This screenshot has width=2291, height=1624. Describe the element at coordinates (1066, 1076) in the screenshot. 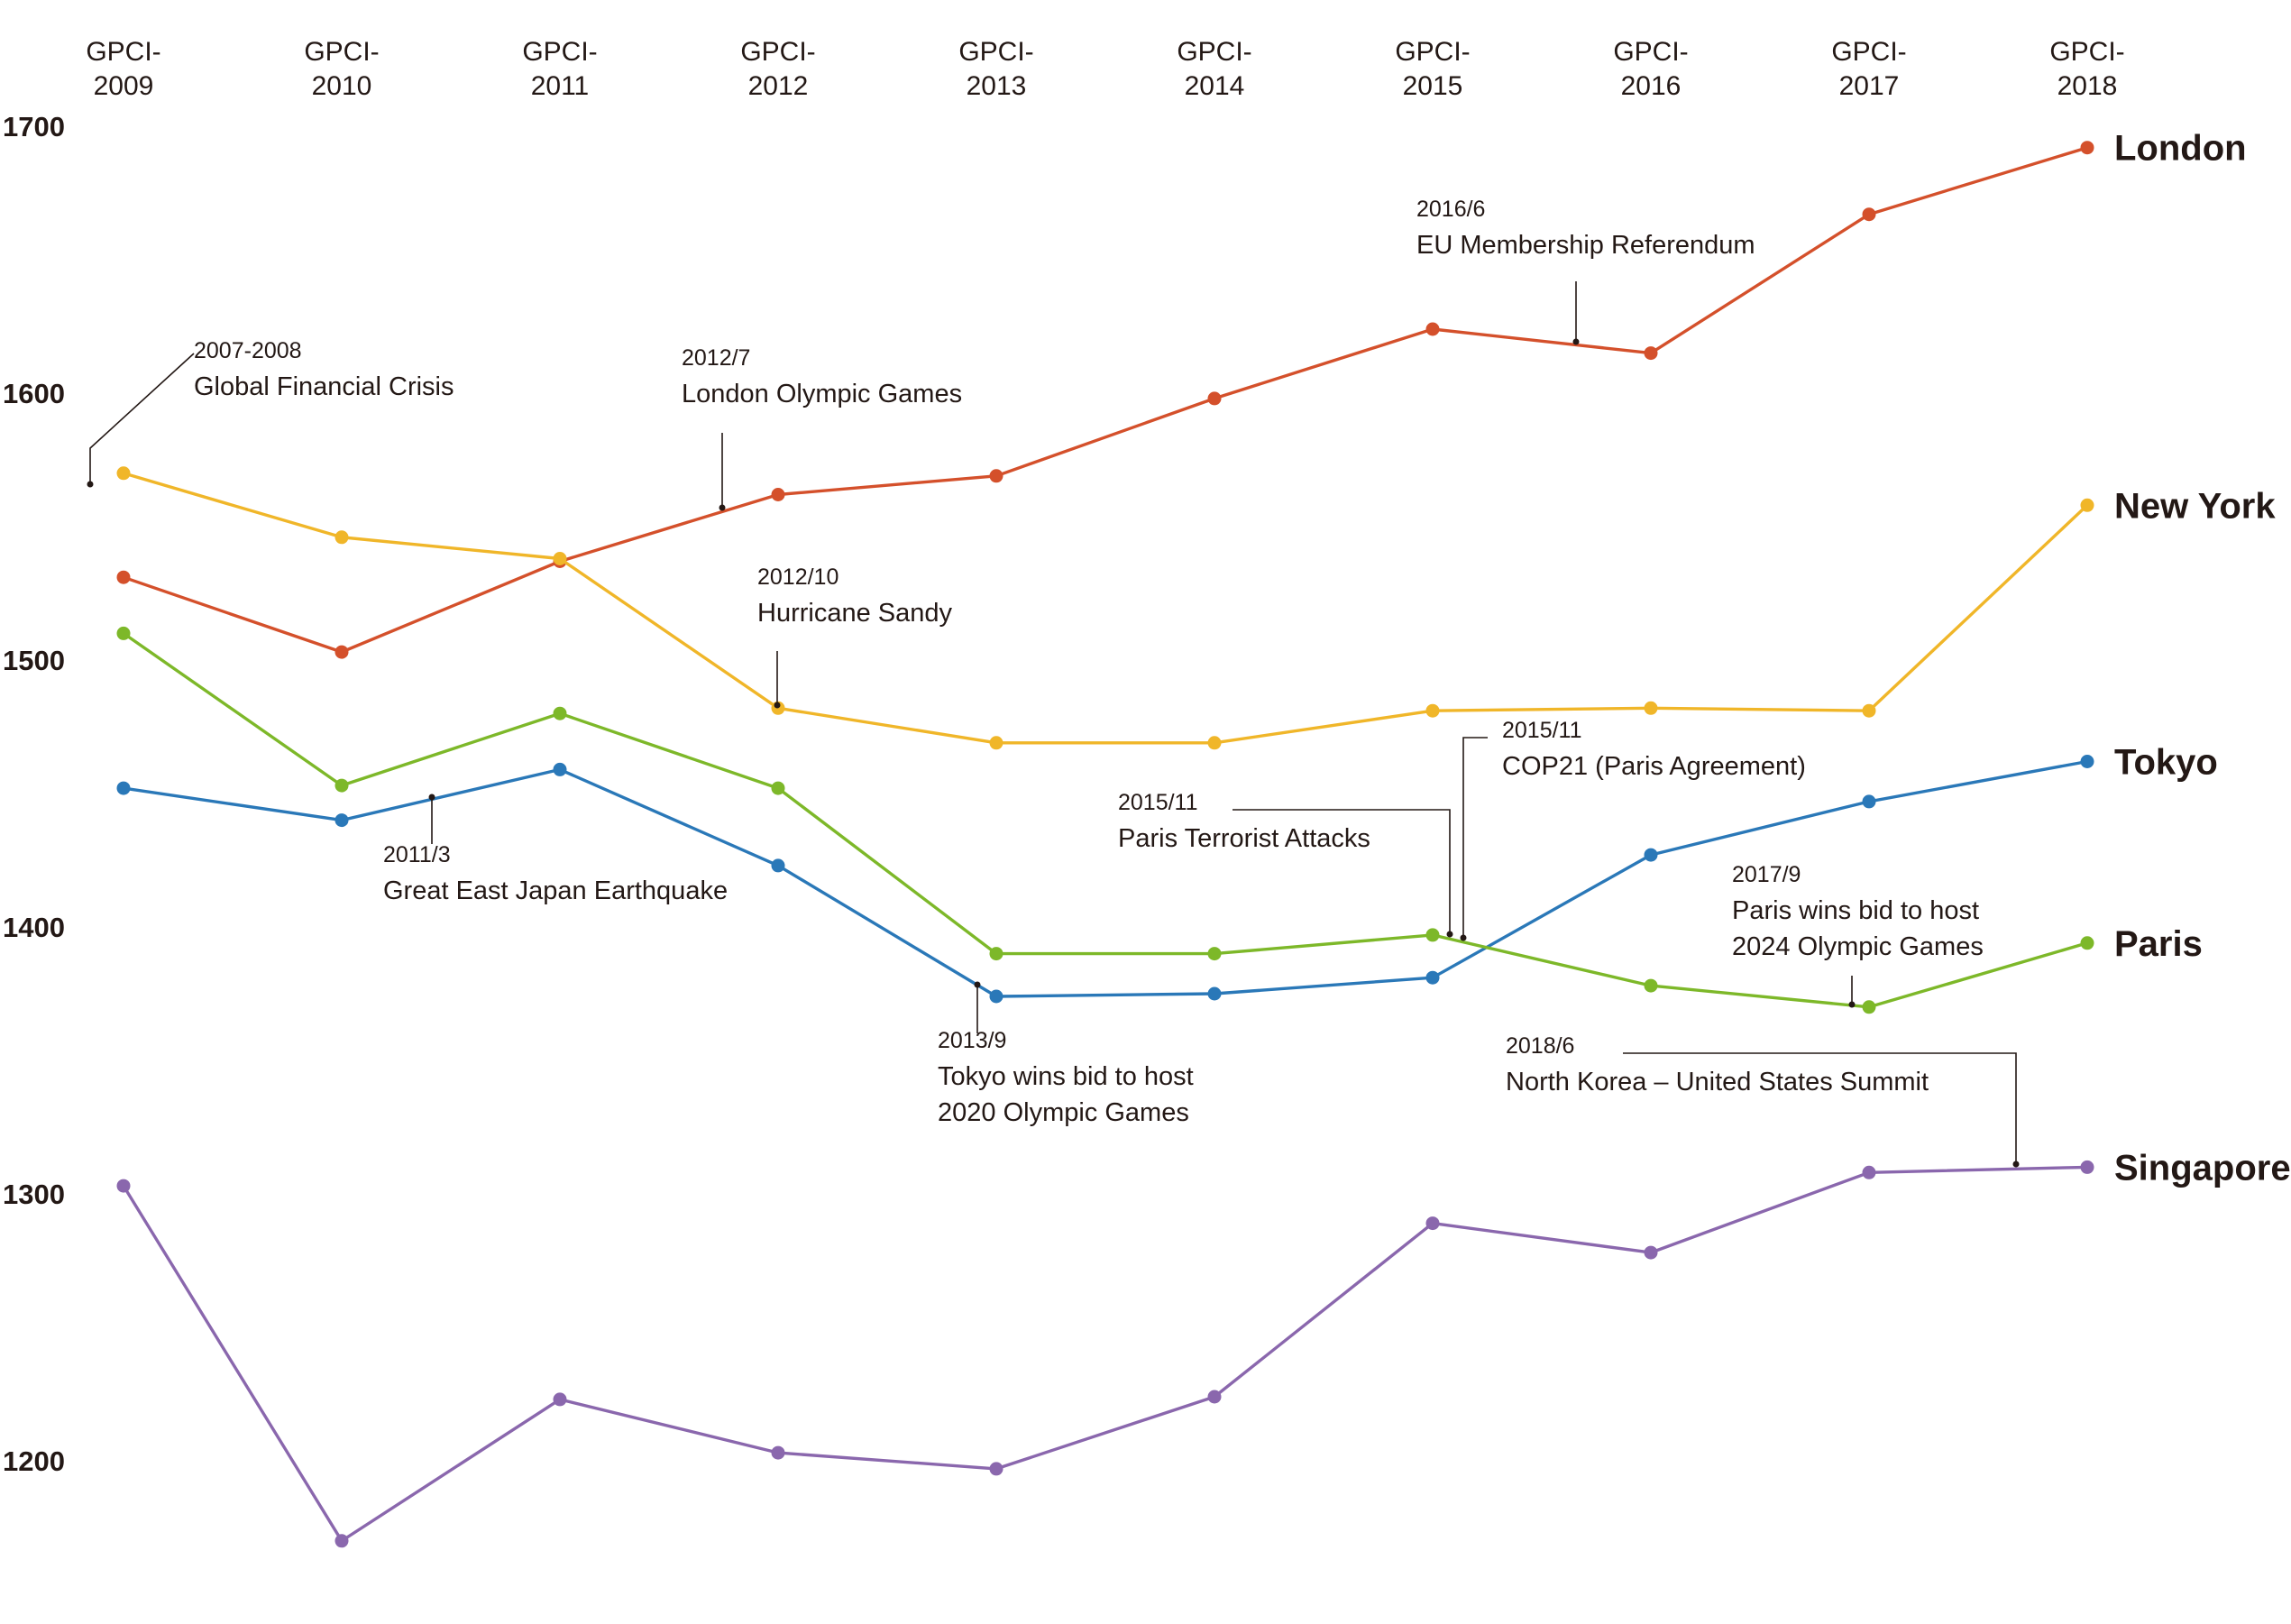

I see `annotation-text: Tokyo wins bid to host` at that location.